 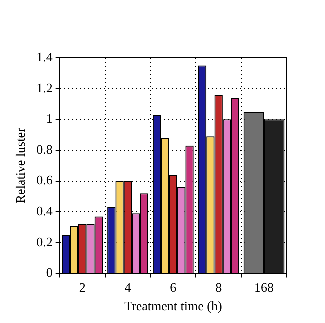 What do you see at coordinates (264, 288) in the screenshot?
I see `x-tick-label: 168` at bounding box center [264, 288].